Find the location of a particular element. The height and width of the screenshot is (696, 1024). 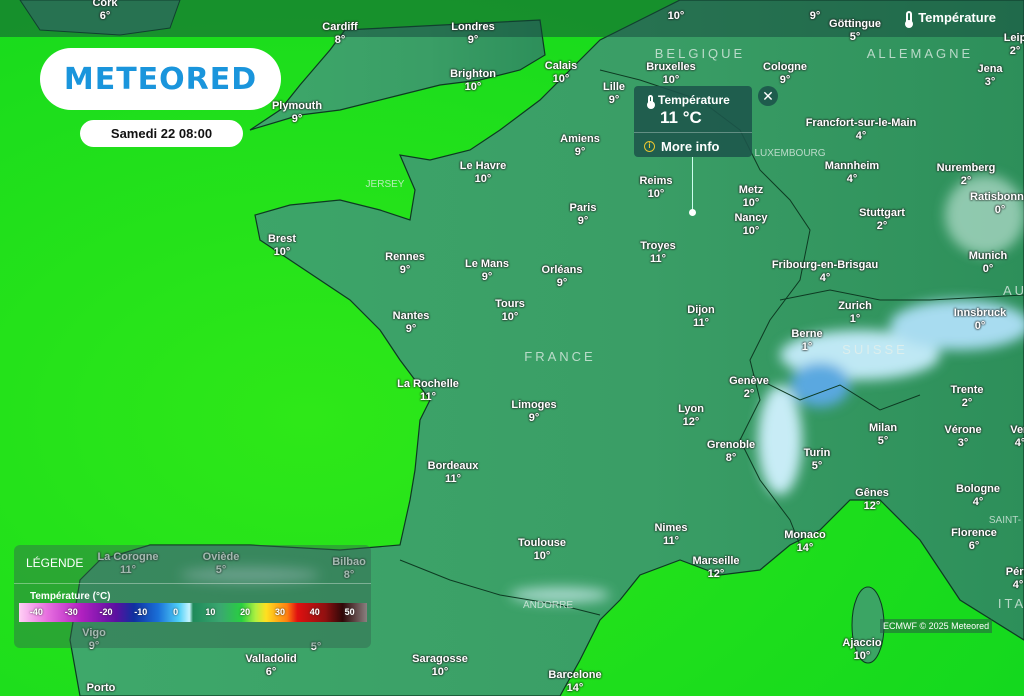

date-time-badge: Samedi 22 08:00 is located at coordinates (161, 133).